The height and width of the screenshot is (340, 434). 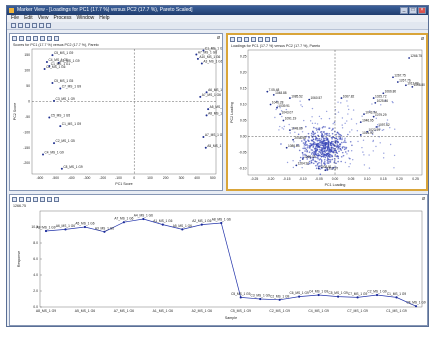 I want to click on refresh-icon, so click(x=34, y=25).